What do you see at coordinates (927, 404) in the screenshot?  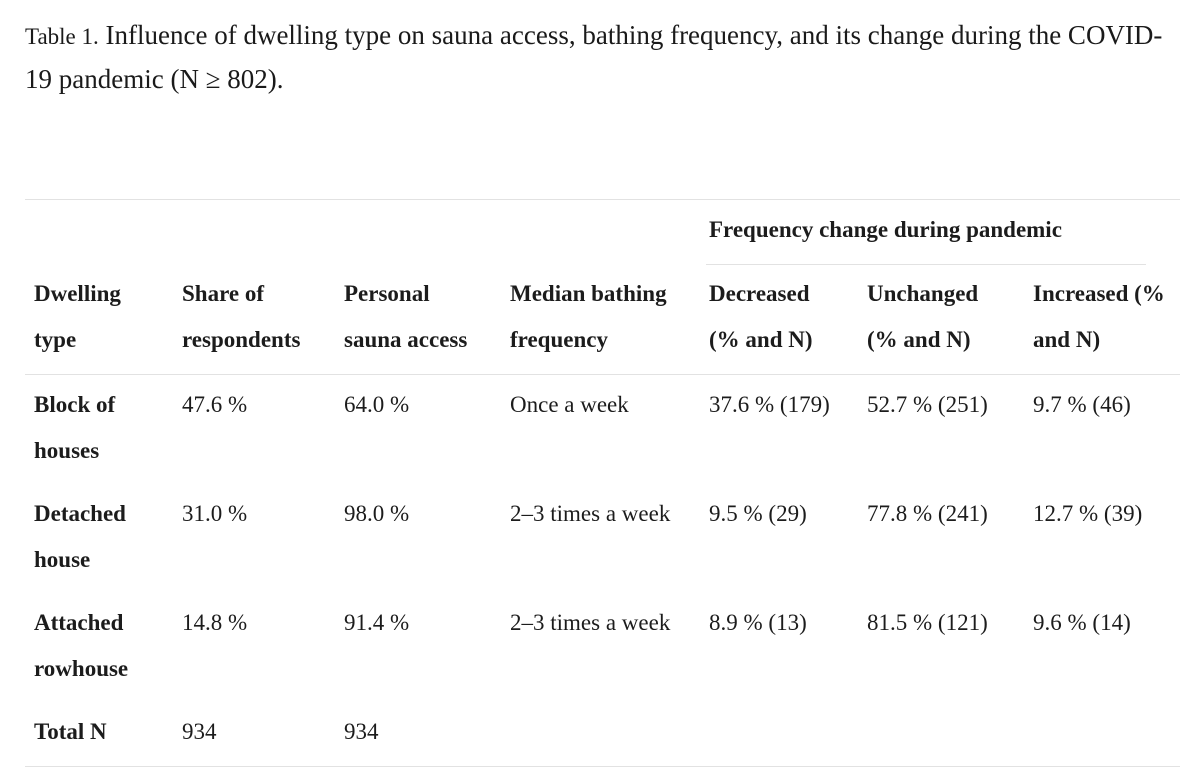 I see `row-unchanged: 52.7 % (251)` at bounding box center [927, 404].